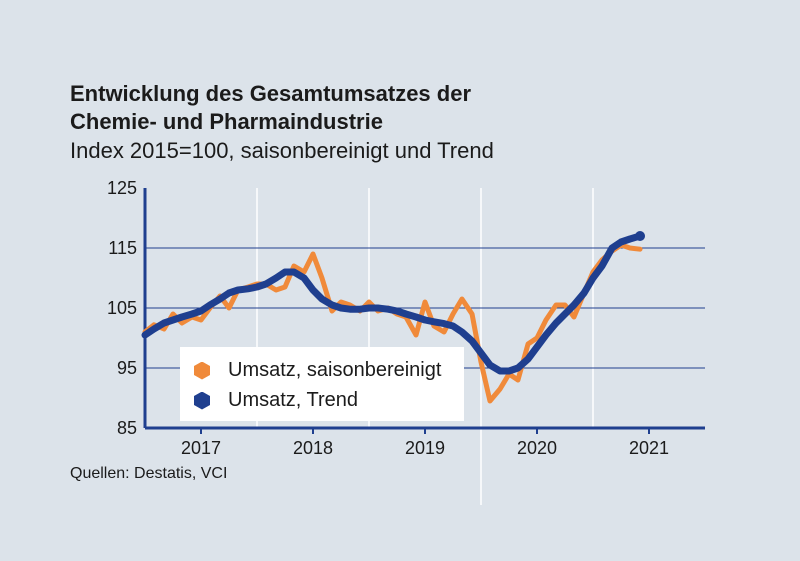 The height and width of the screenshot is (561, 800). What do you see at coordinates (649, 448) in the screenshot?
I see `x-tick-label: 2021` at bounding box center [649, 448].